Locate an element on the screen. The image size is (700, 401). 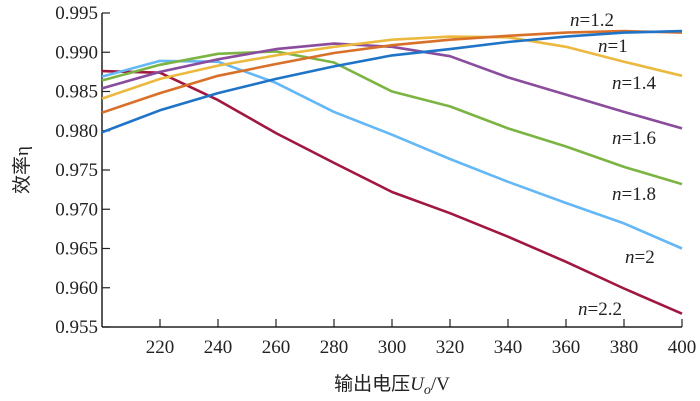
x-tick-label: 240 is located at coordinates (218, 347).